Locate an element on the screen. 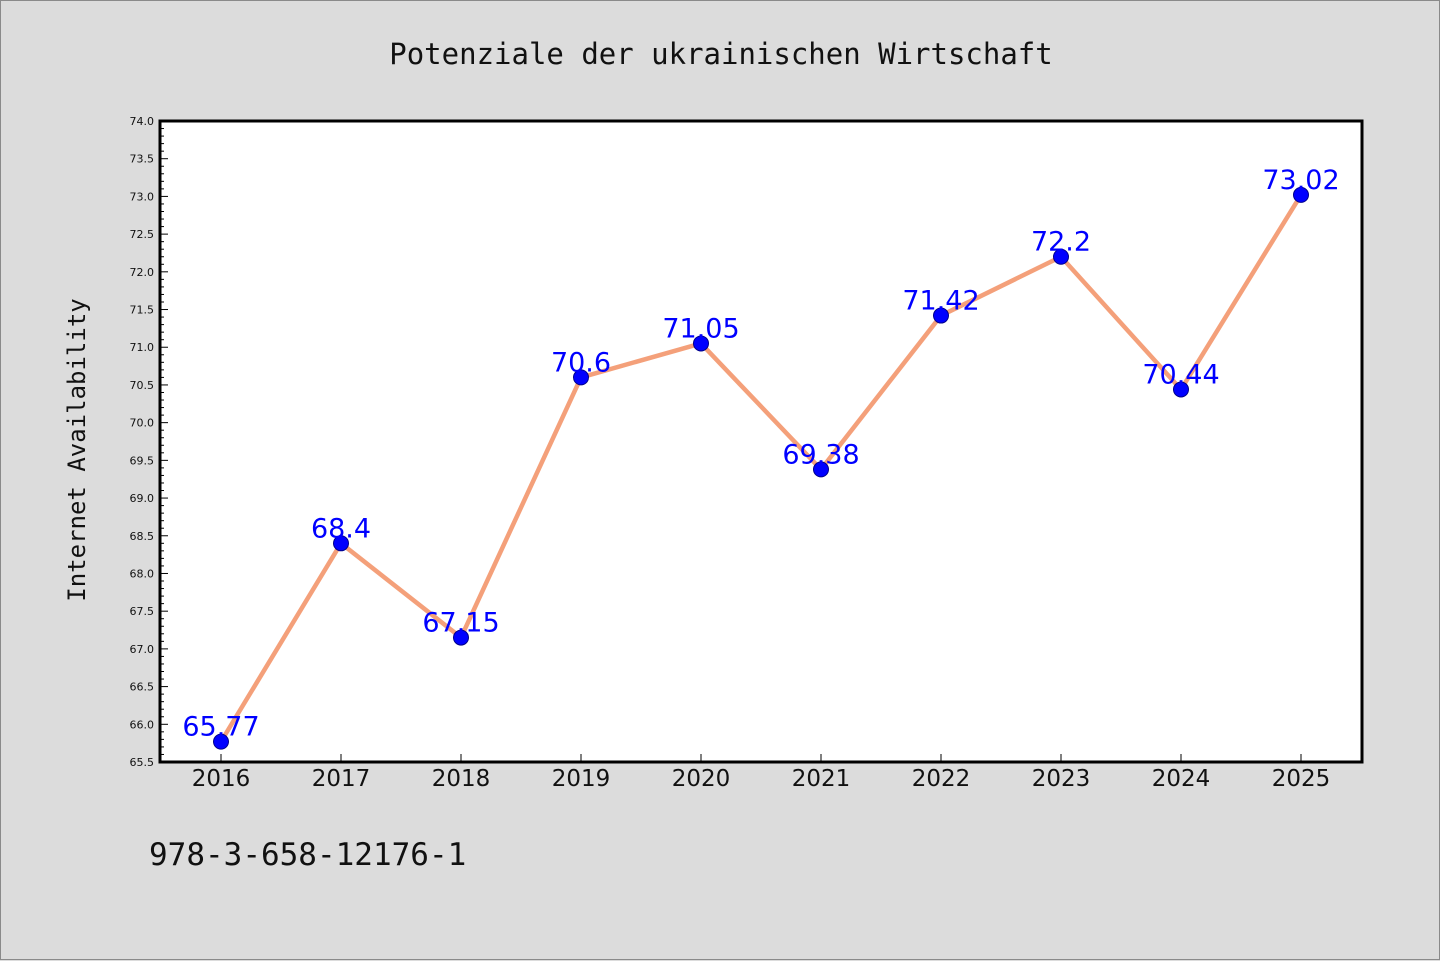  data-label: 68.4 is located at coordinates (341, 528).